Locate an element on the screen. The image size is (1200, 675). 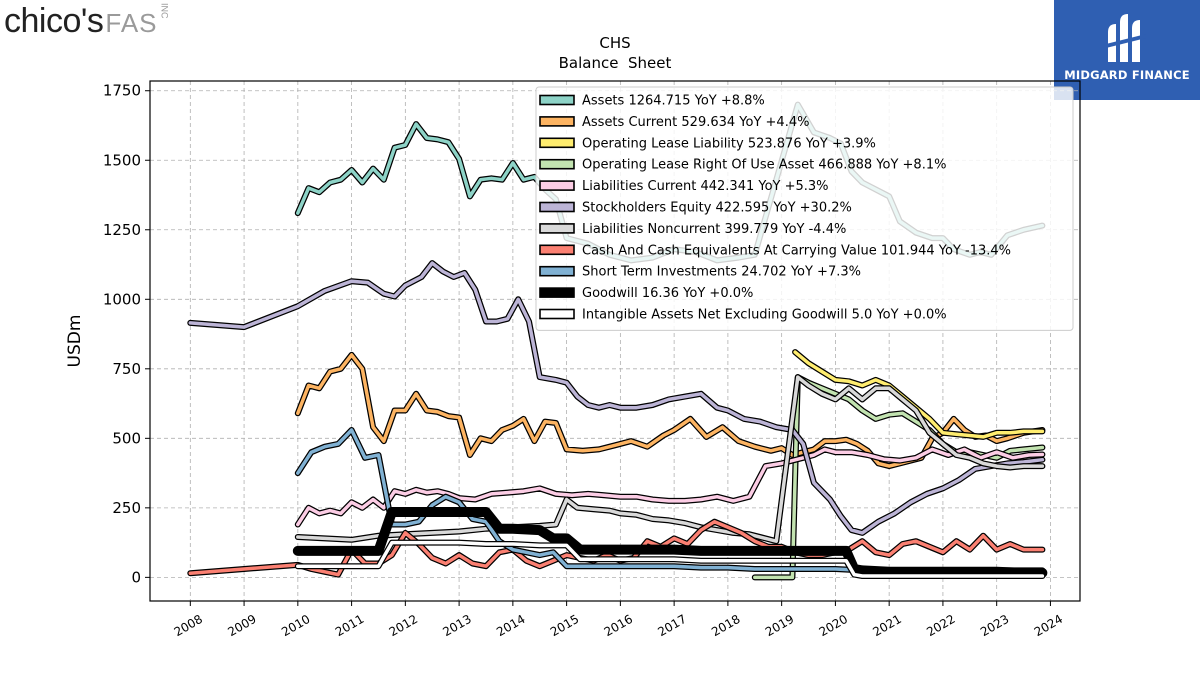
y-tick-label: 1000 is located at coordinates (122, 299).